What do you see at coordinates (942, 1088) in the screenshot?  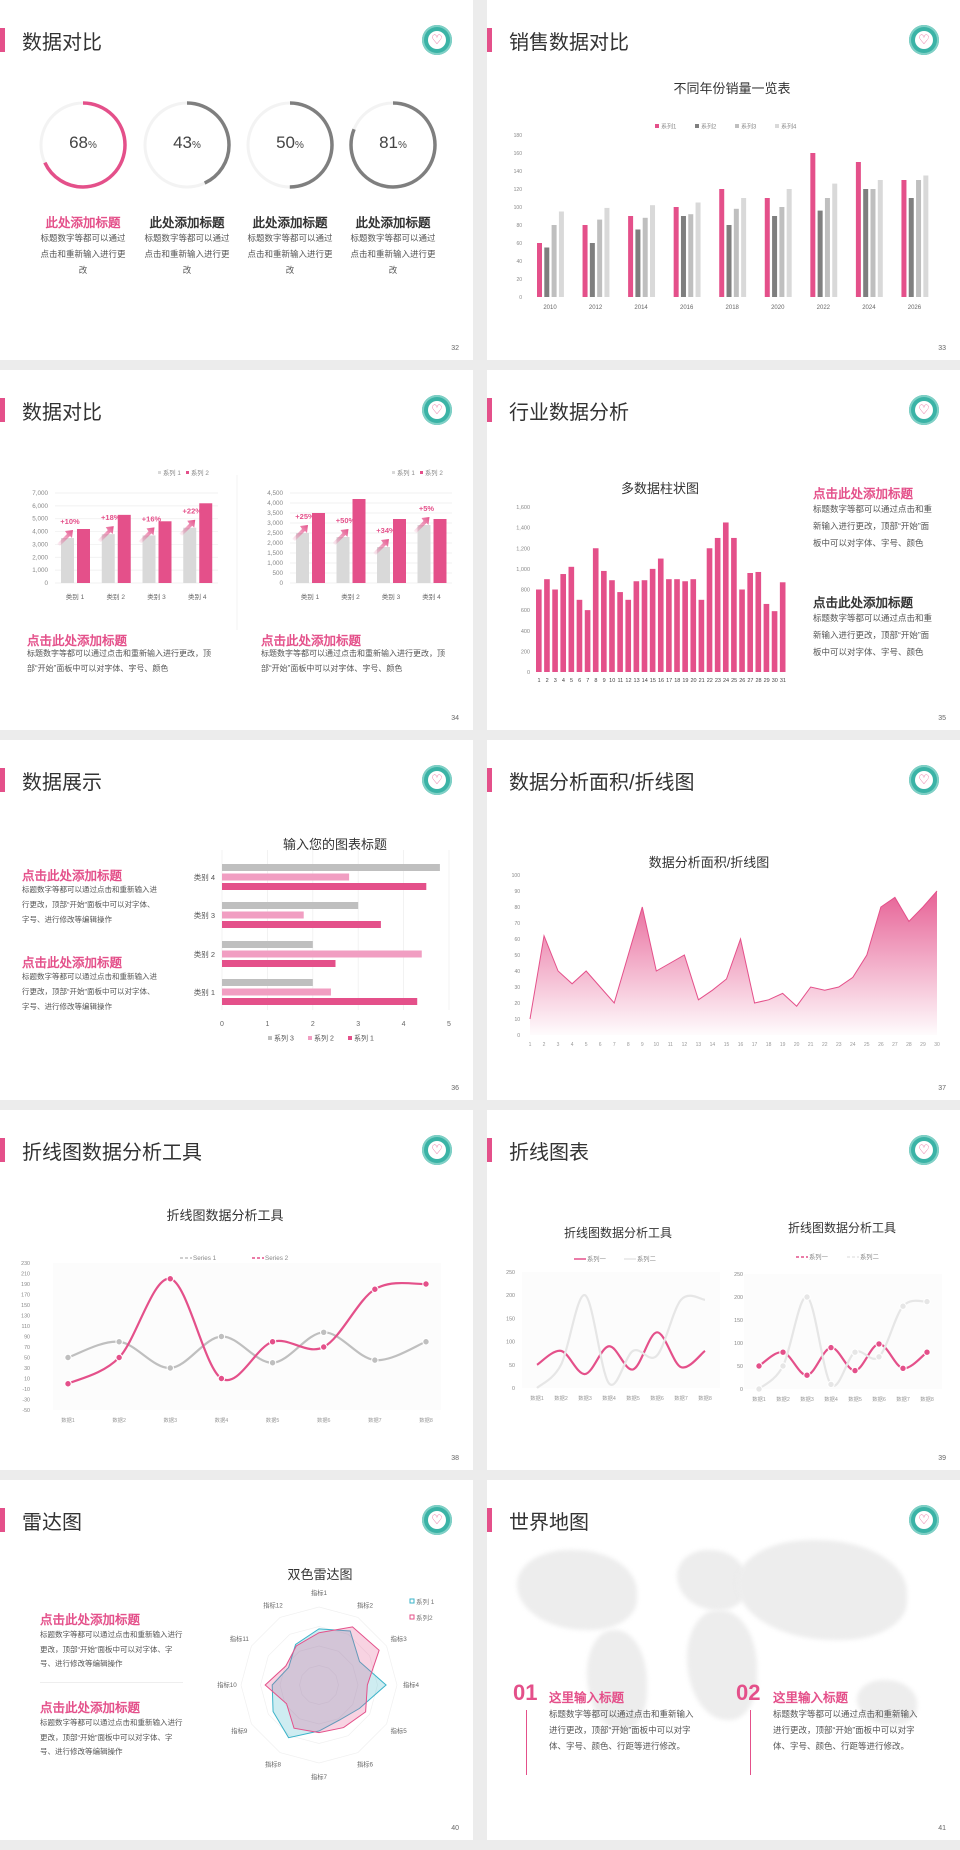 I see `page-number: 37` at bounding box center [942, 1088].